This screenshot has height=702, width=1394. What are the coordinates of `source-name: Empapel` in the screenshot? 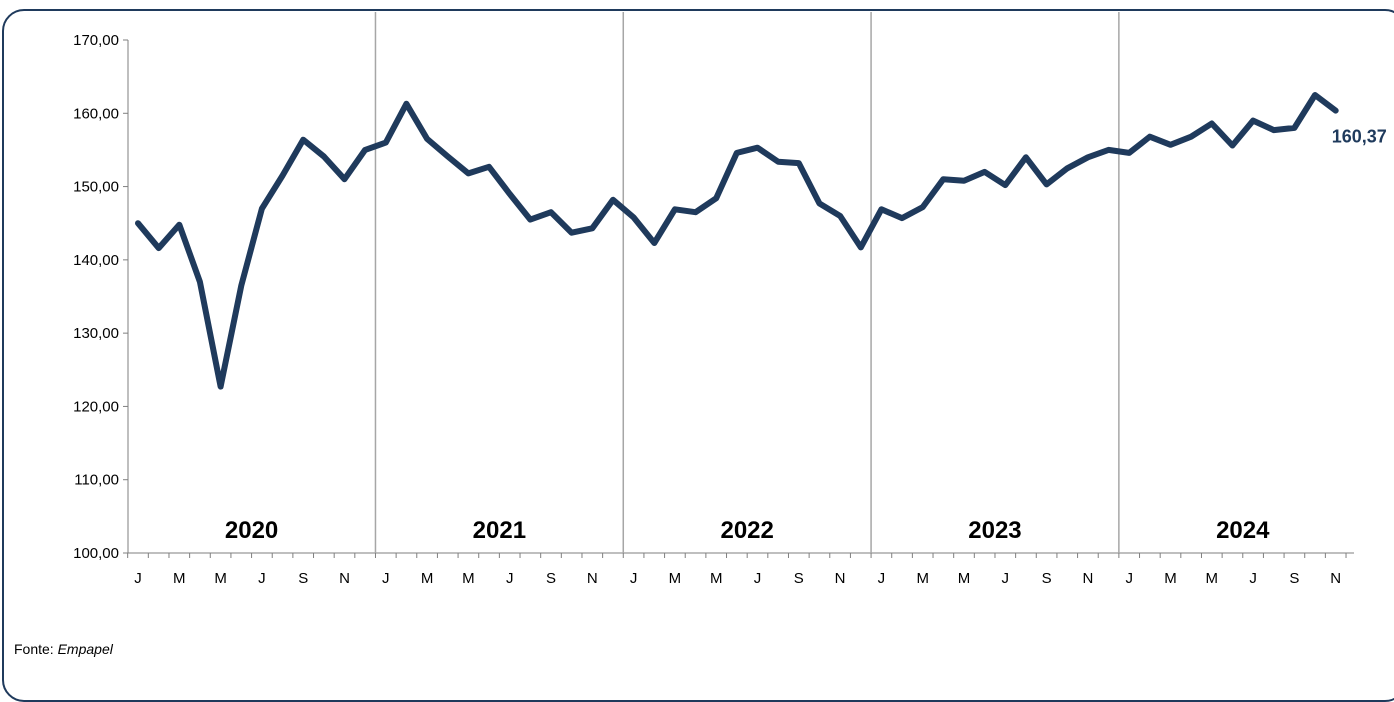 It's located at (85, 649).